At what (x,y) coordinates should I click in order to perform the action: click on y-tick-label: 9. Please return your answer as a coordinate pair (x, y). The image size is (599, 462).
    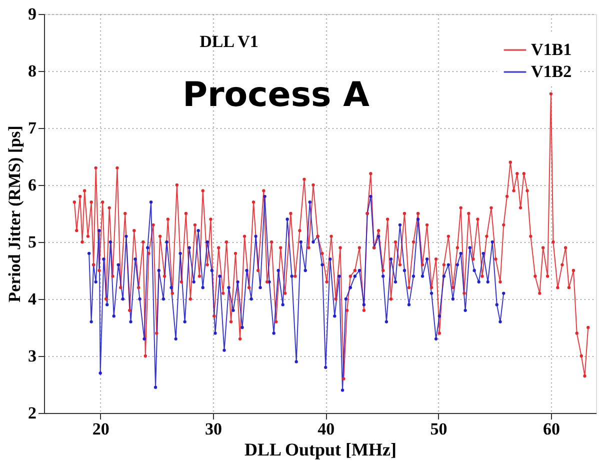
    Looking at the image, I should click on (32, 14).